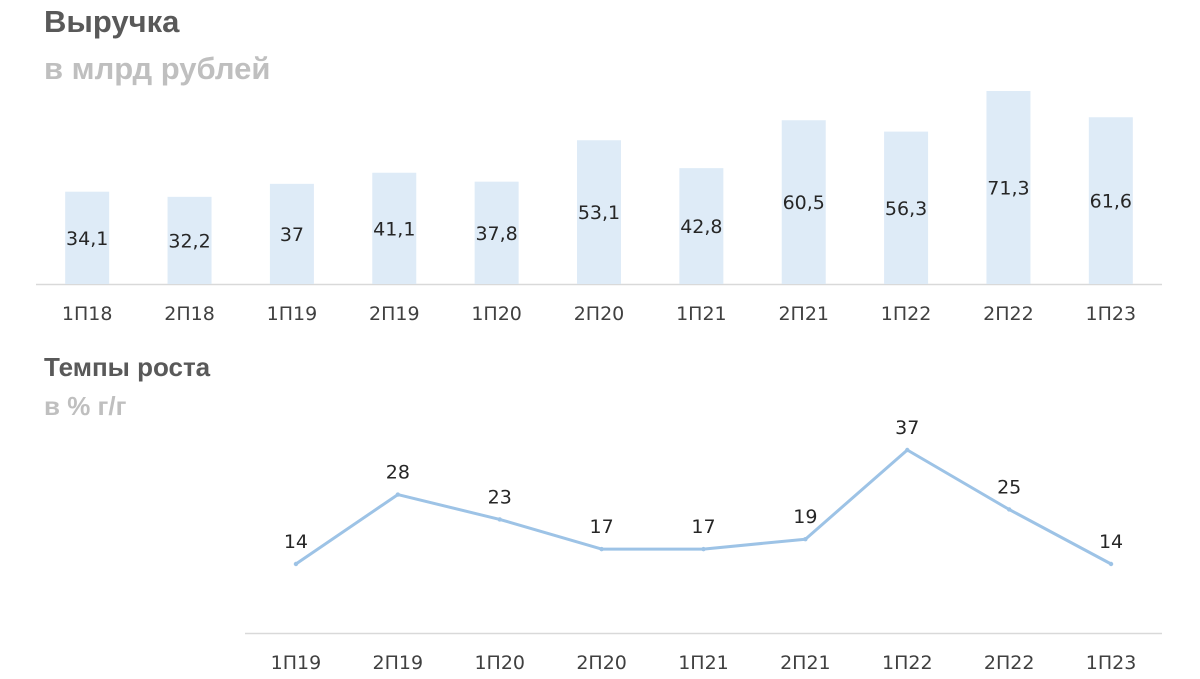  I want to click on bar-value-label: 34,1, so click(87, 239).